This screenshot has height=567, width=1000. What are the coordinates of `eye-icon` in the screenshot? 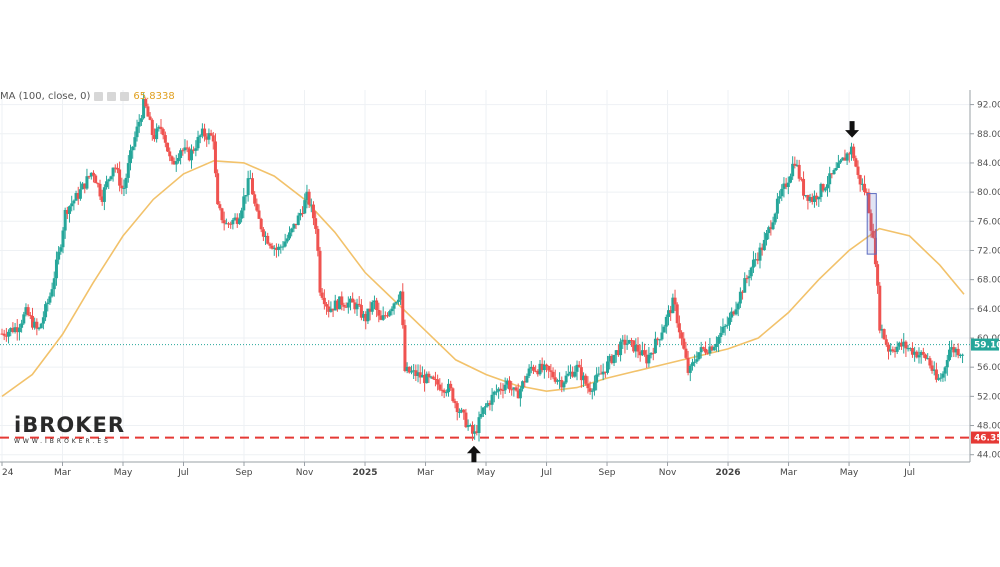 It's located at (99, 96).